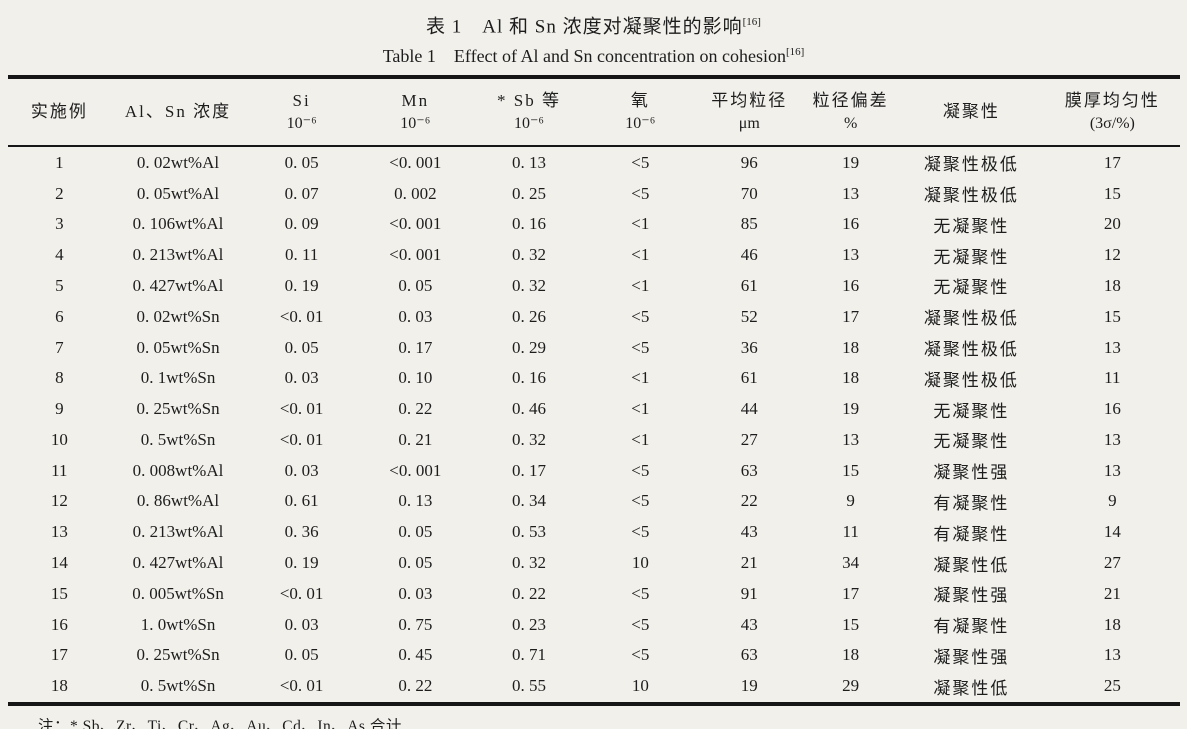 This screenshot has height=729, width=1187. What do you see at coordinates (528, 593) in the screenshot?
I see `cell-sb: 0. 22` at bounding box center [528, 593].